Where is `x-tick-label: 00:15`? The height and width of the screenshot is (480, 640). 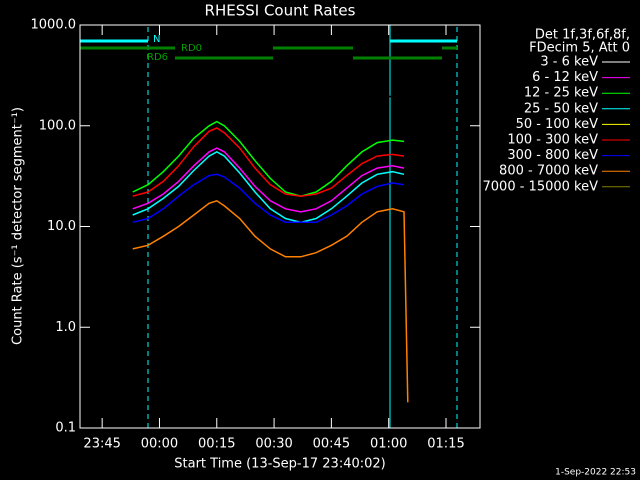
x-tick-label: 00:15 is located at coordinates (216, 444).